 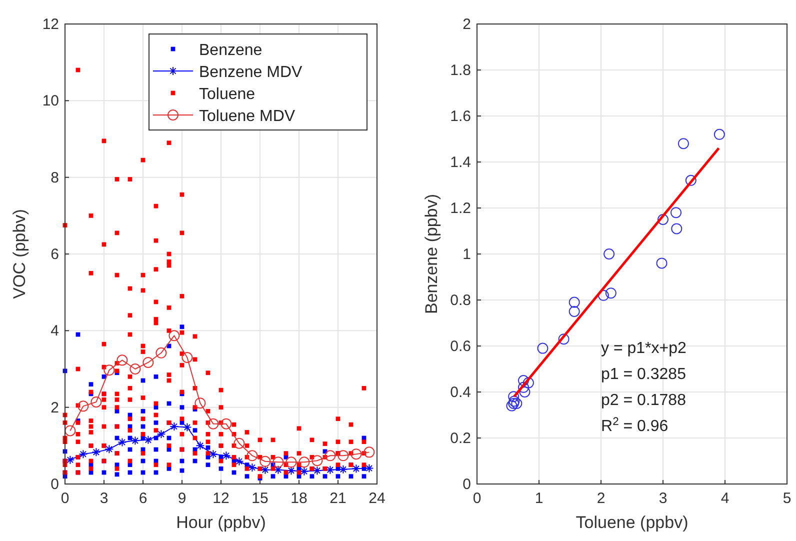 I want to click on x-tick-label: 6, so click(x=143, y=498).